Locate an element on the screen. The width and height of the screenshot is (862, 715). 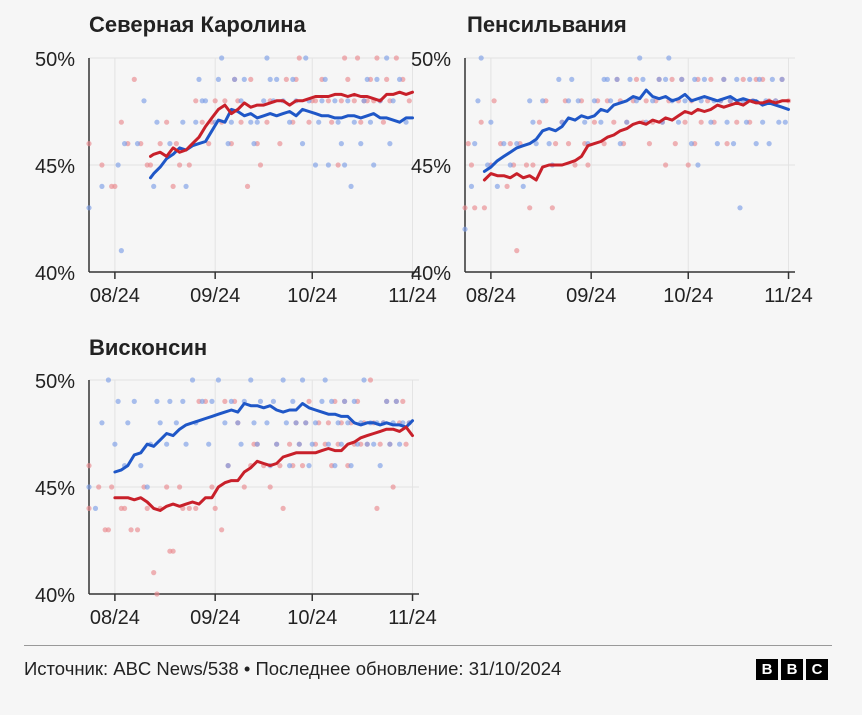
trend-line-dem is located at coordinates (263, 438).